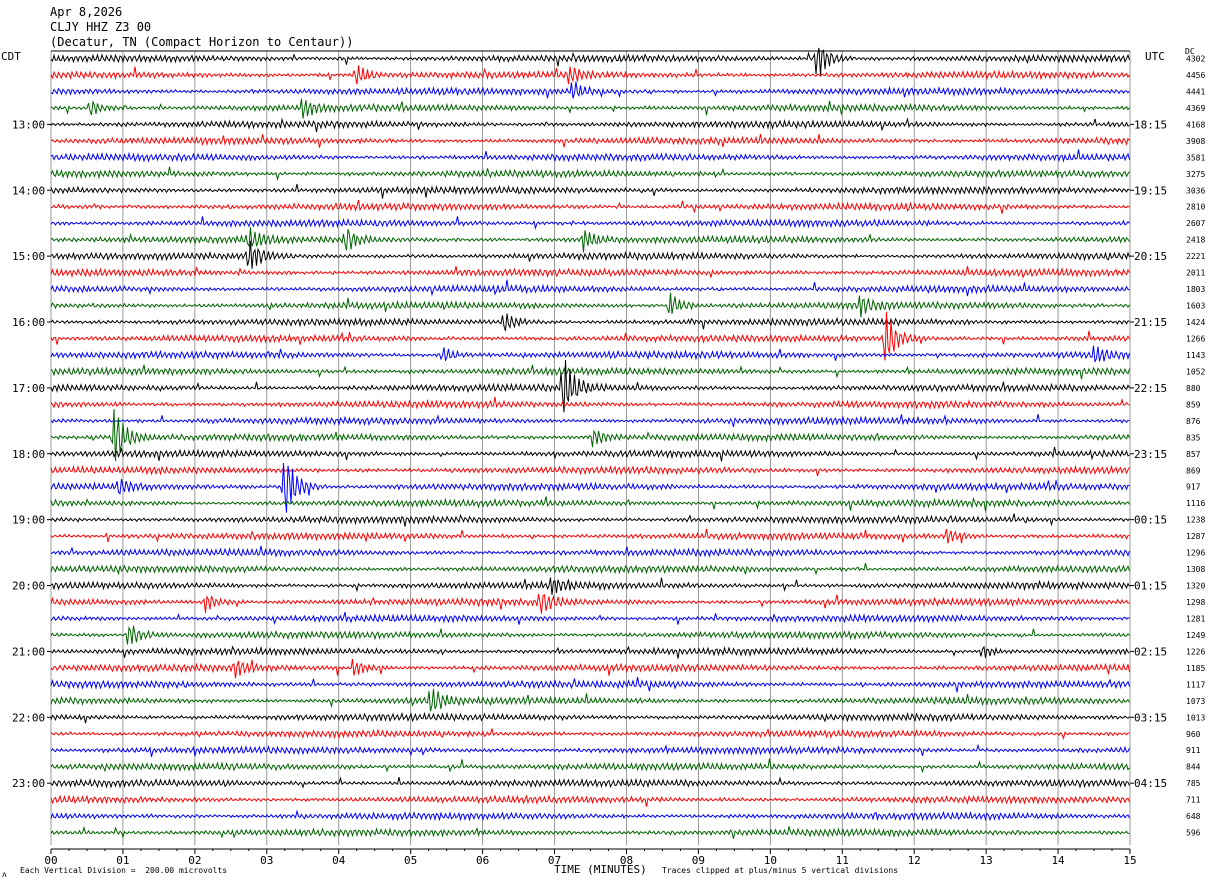 Image resolution: width=1210 pixels, height=886 pixels. What do you see at coordinates (266, 860) in the screenshot?
I see `x-tick-label: 03` at bounding box center [266, 860].